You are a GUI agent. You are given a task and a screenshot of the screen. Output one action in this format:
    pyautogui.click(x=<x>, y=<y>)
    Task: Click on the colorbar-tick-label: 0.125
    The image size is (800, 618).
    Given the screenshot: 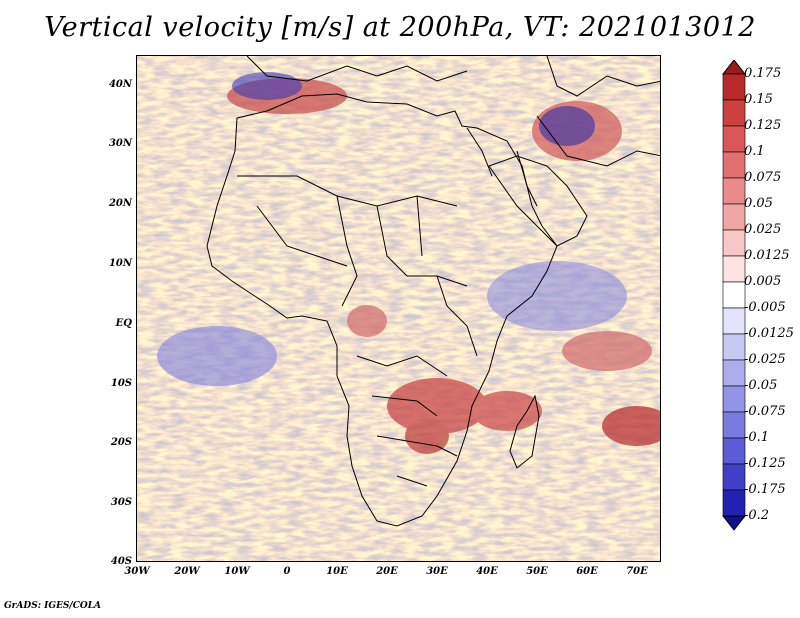 What is the action you would take?
    pyautogui.click(x=763, y=125)
    